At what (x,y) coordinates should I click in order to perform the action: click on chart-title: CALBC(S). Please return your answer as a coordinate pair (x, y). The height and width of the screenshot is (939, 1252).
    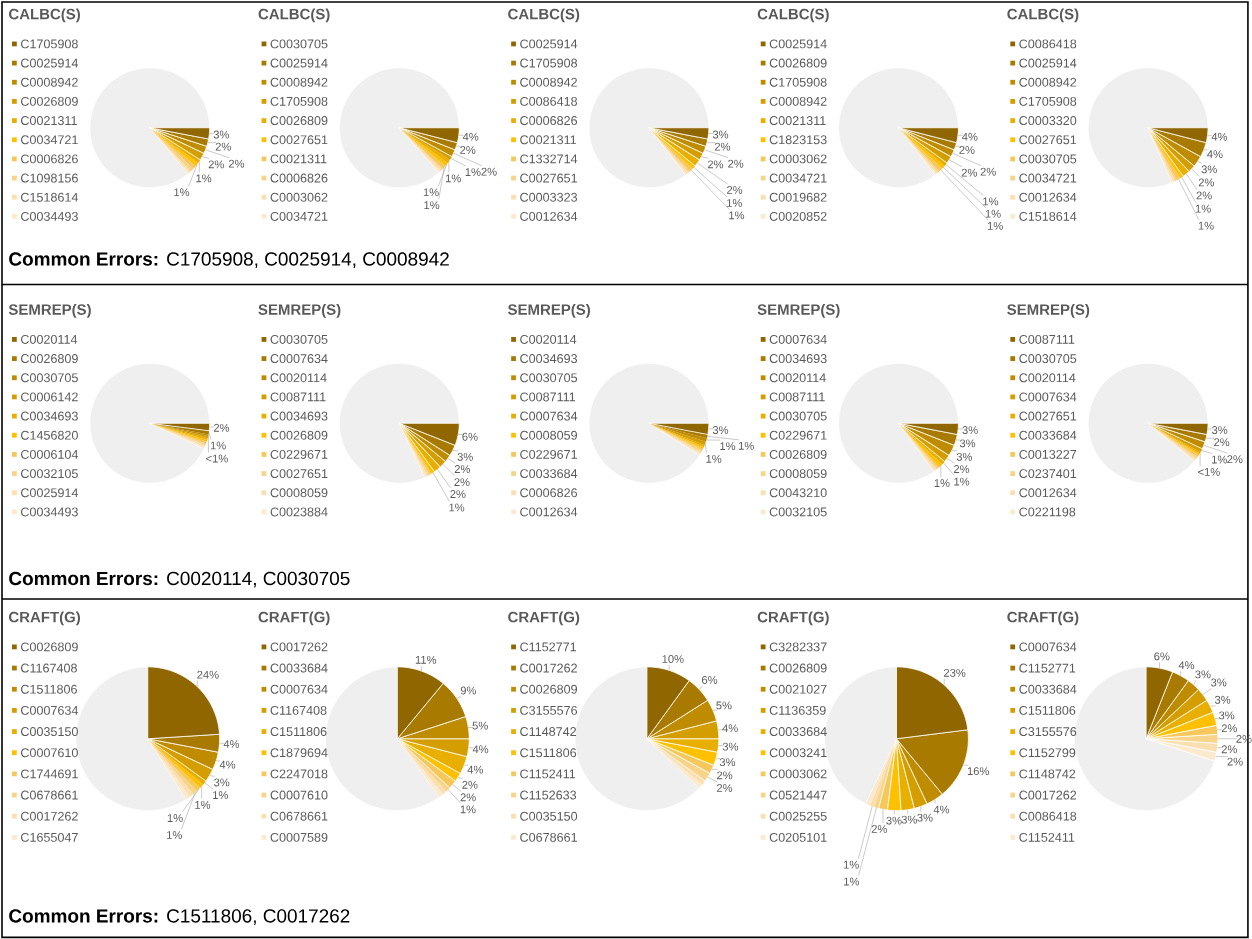
    Looking at the image, I should click on (793, 15).